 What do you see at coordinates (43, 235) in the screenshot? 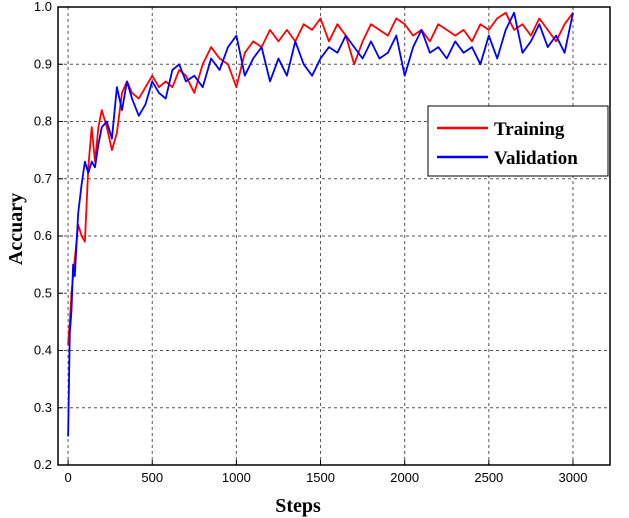
I see `y-tick-label: 0.6` at bounding box center [43, 235].